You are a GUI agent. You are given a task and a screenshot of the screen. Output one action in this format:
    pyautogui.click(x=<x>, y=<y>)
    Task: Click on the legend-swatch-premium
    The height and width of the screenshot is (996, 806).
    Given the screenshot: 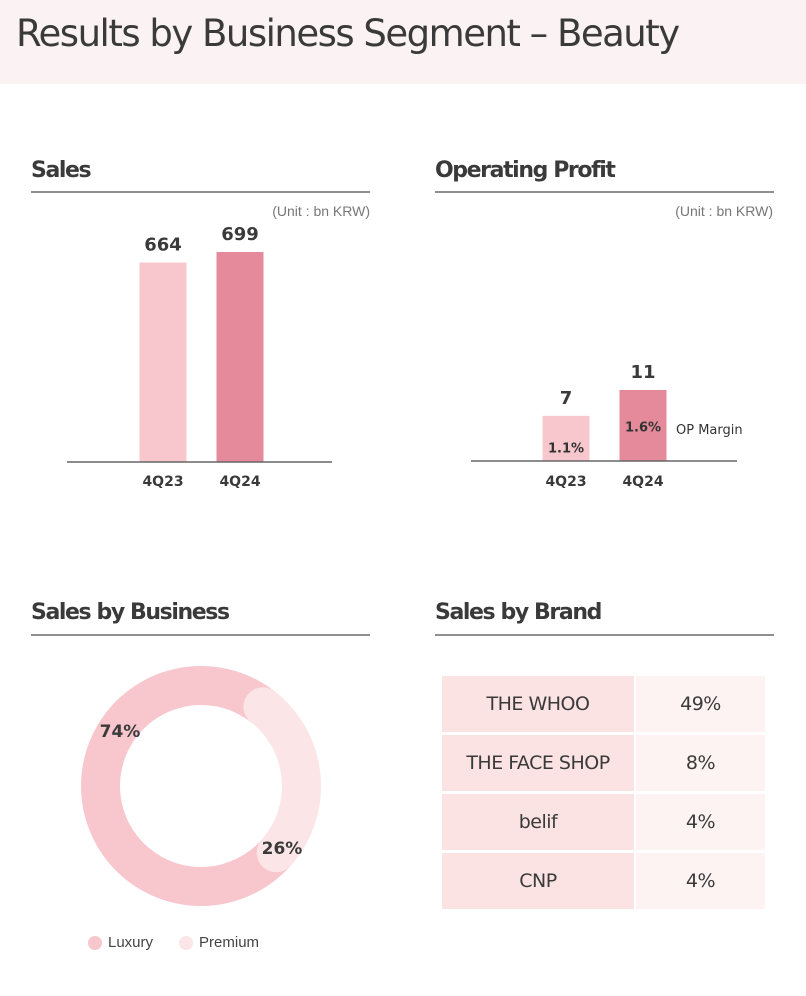 What is the action you would take?
    pyautogui.click(x=186, y=942)
    